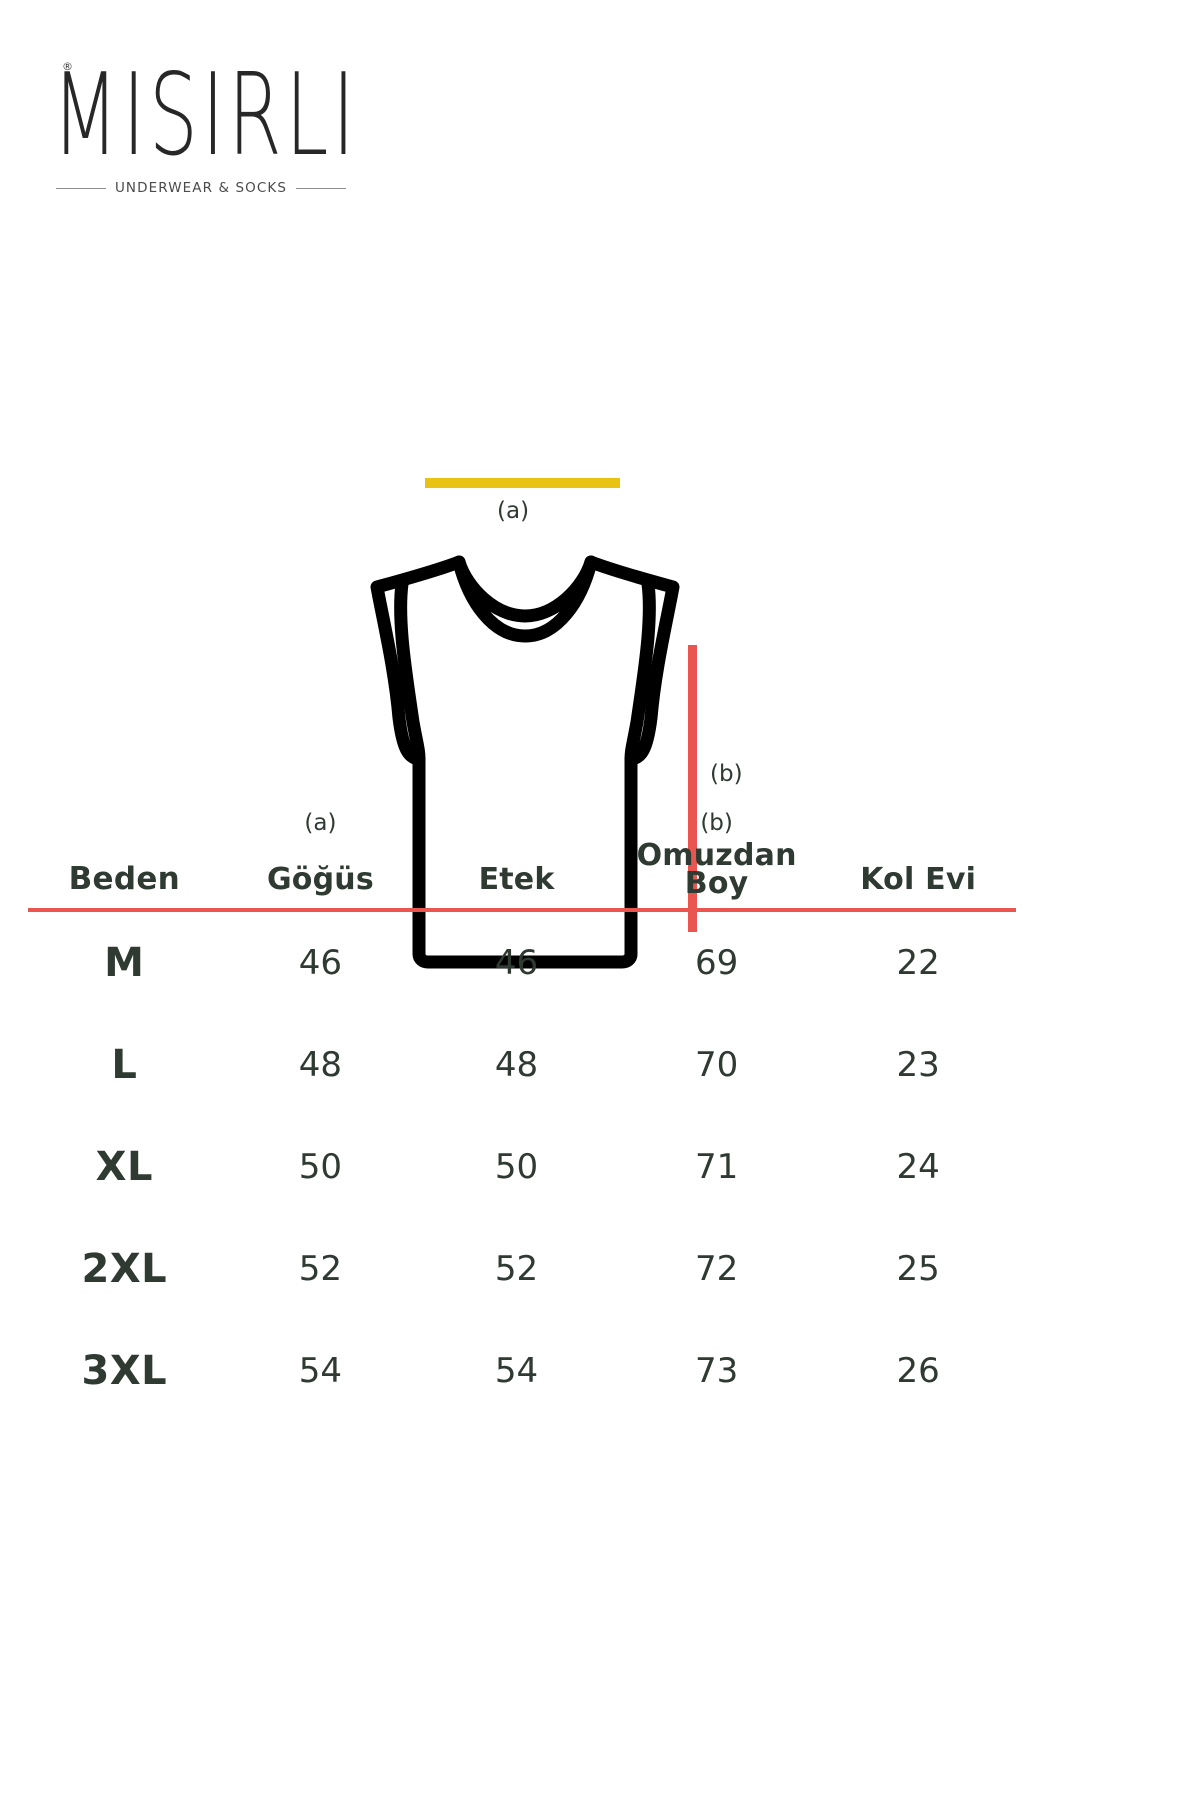 The height and width of the screenshot is (1800, 1200). What do you see at coordinates (321, 188) in the screenshot?
I see `tagline-rule-right` at bounding box center [321, 188].